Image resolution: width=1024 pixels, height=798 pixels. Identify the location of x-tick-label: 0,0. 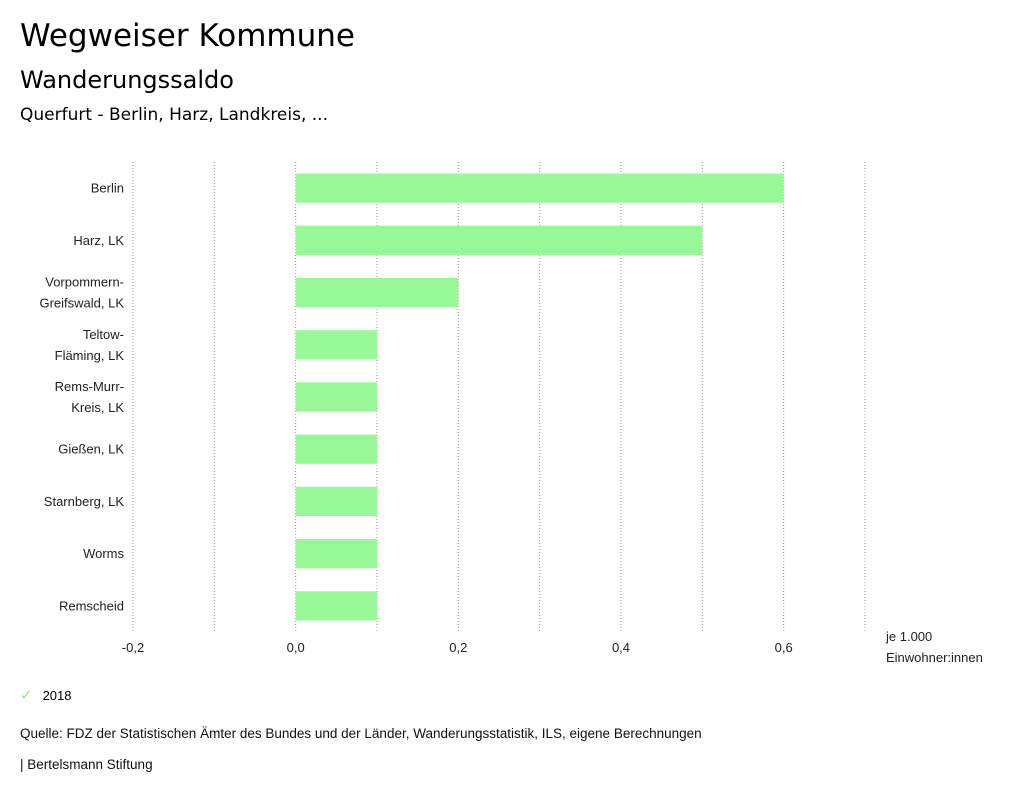
(296, 647).